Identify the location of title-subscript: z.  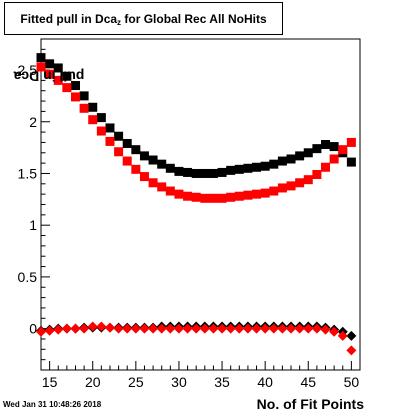
(119, 22).